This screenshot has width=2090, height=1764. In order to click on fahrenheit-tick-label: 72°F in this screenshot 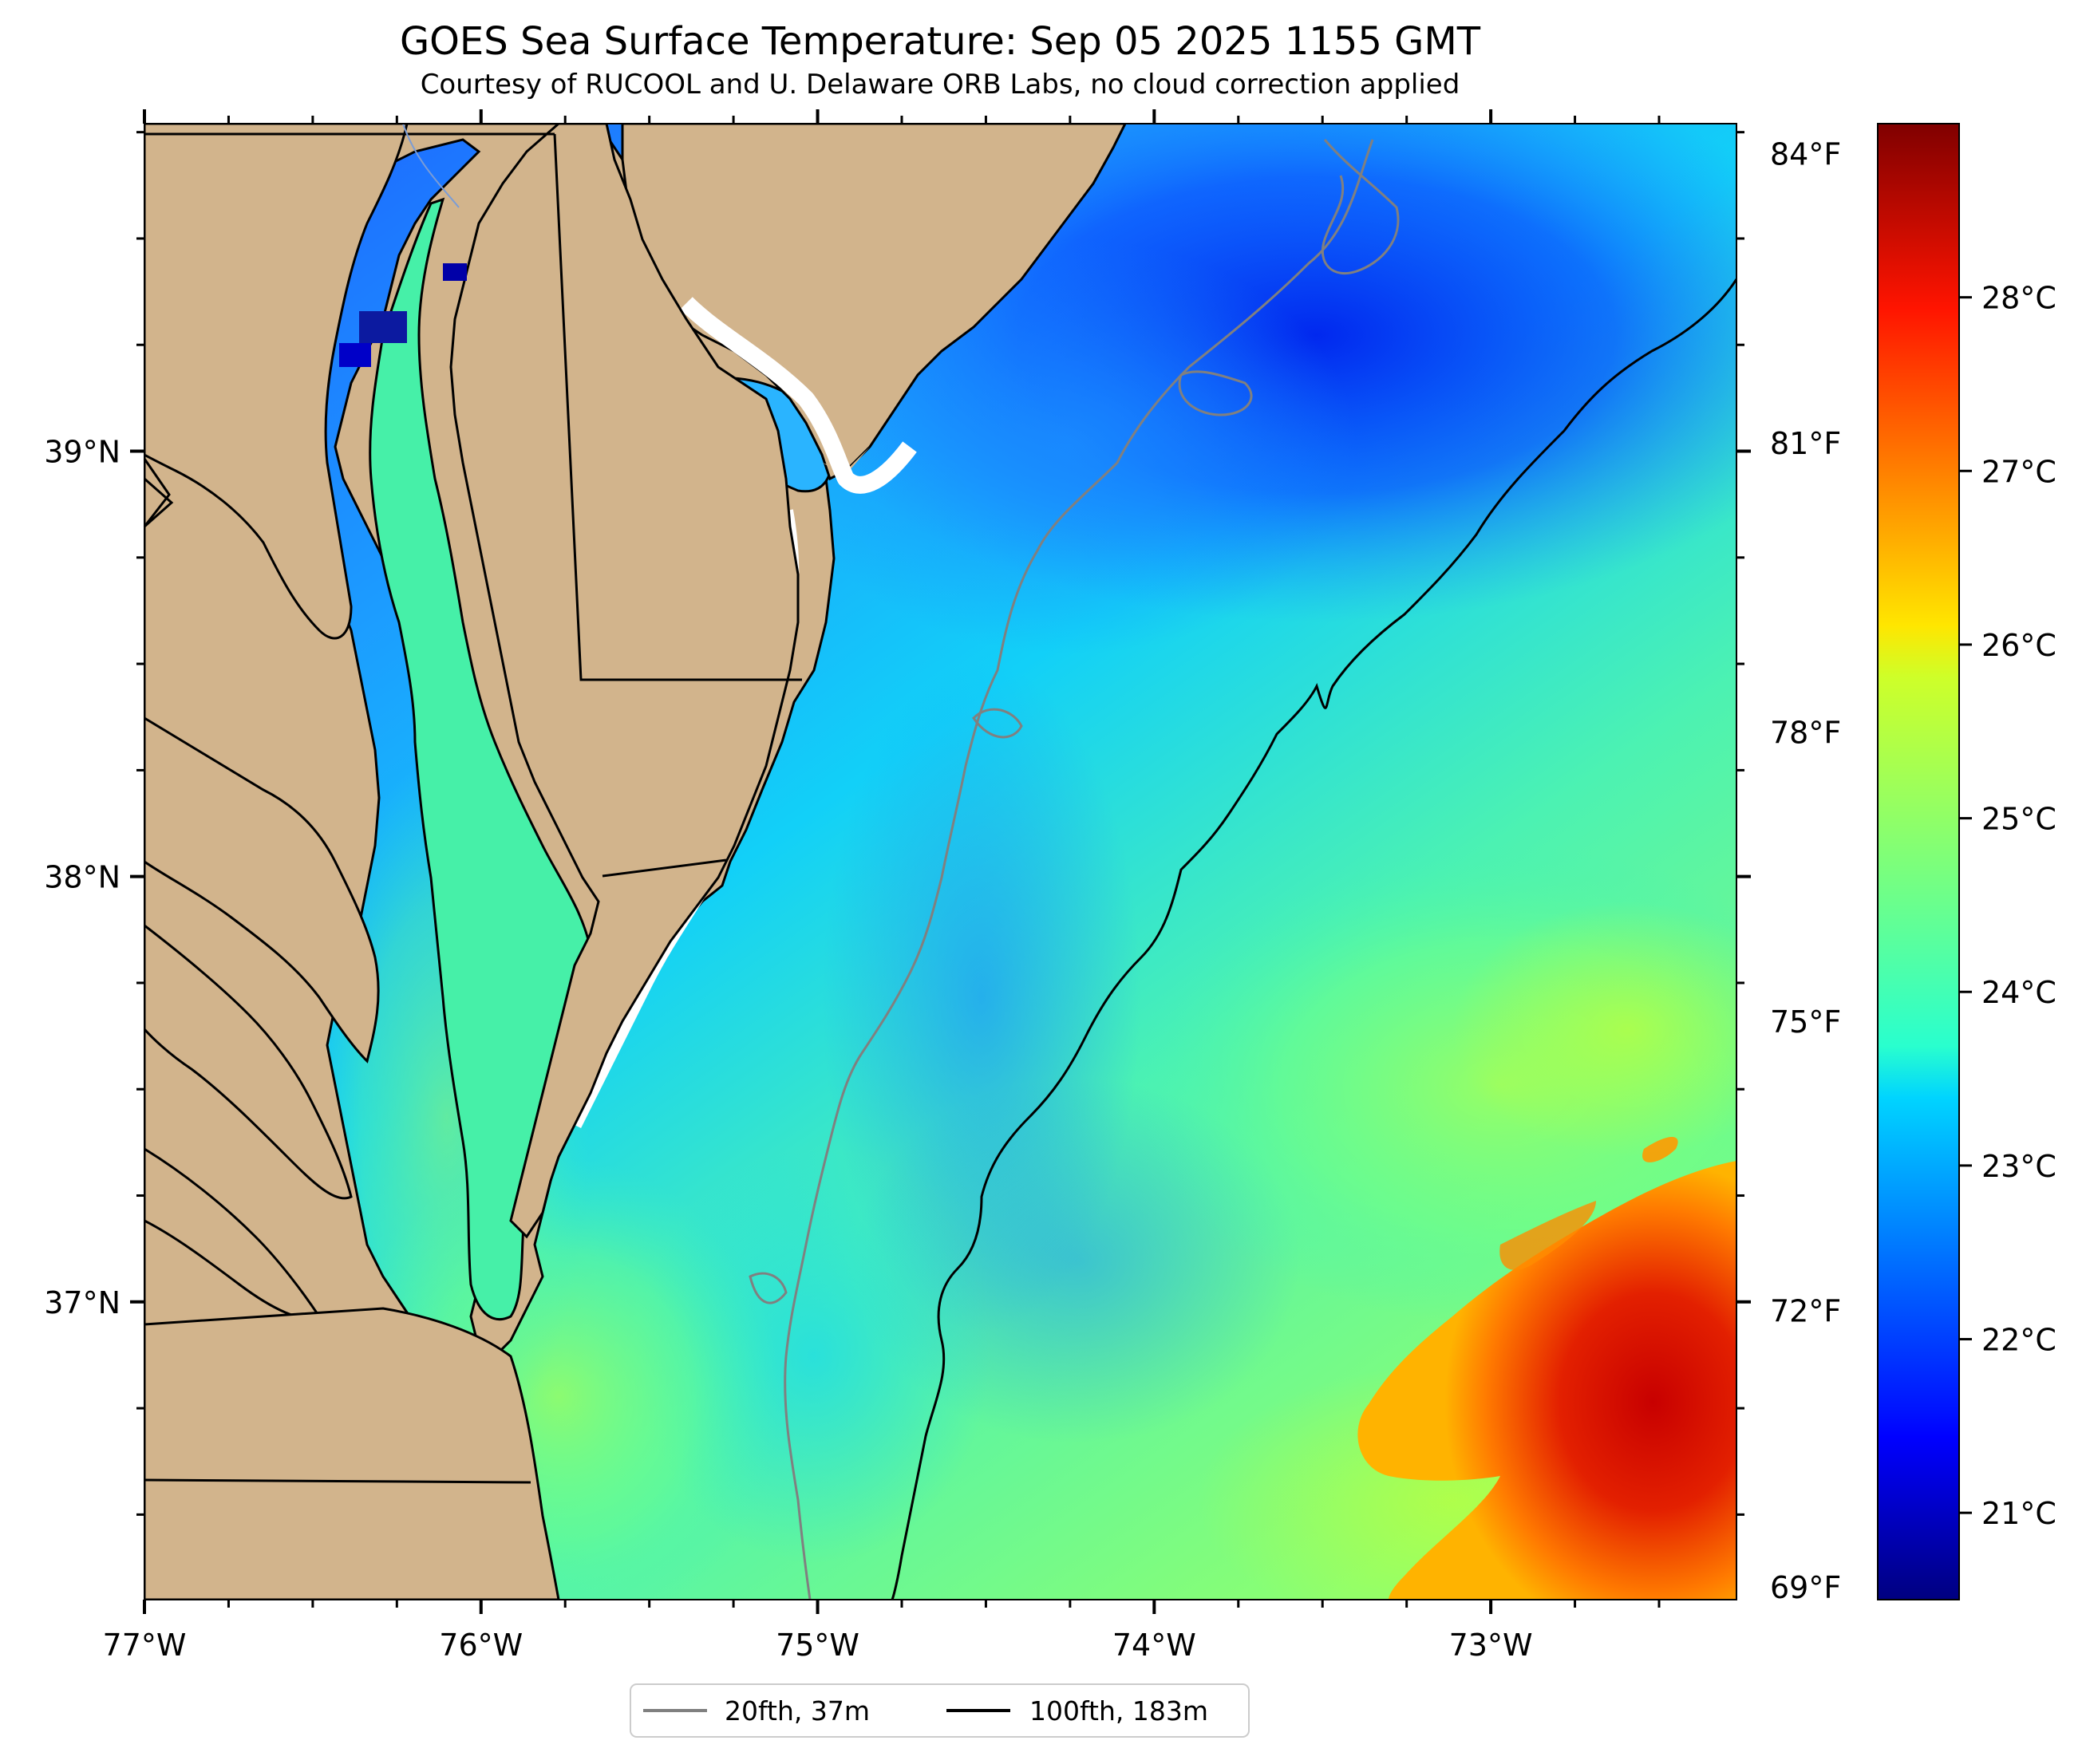, I will do `click(1805, 1310)`.